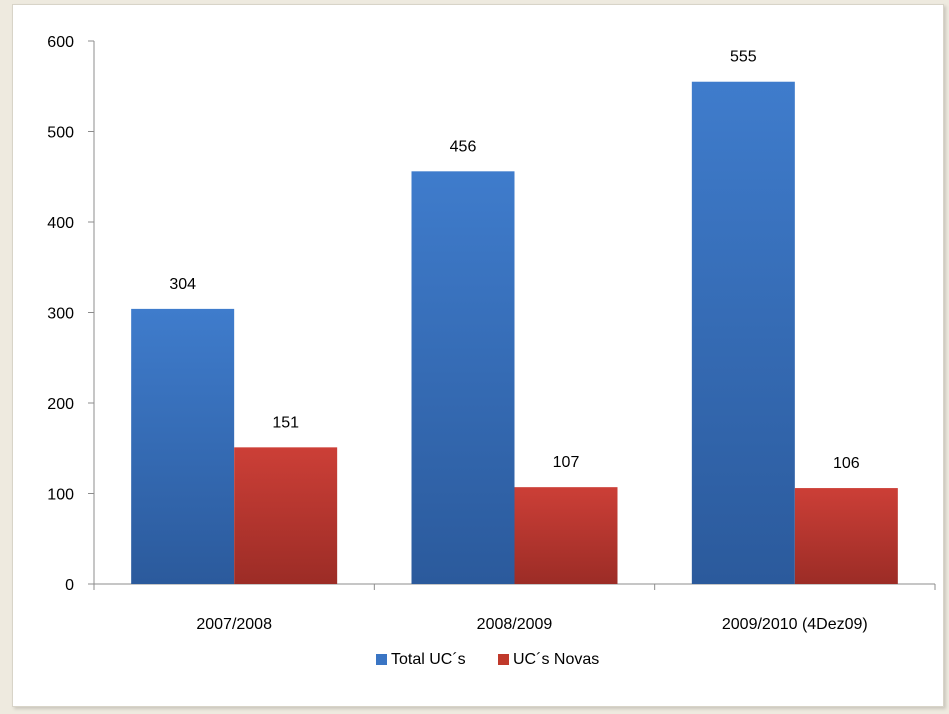  Describe the element at coordinates (428, 659) in the screenshot. I see `legend-label: Total UC´s` at that location.